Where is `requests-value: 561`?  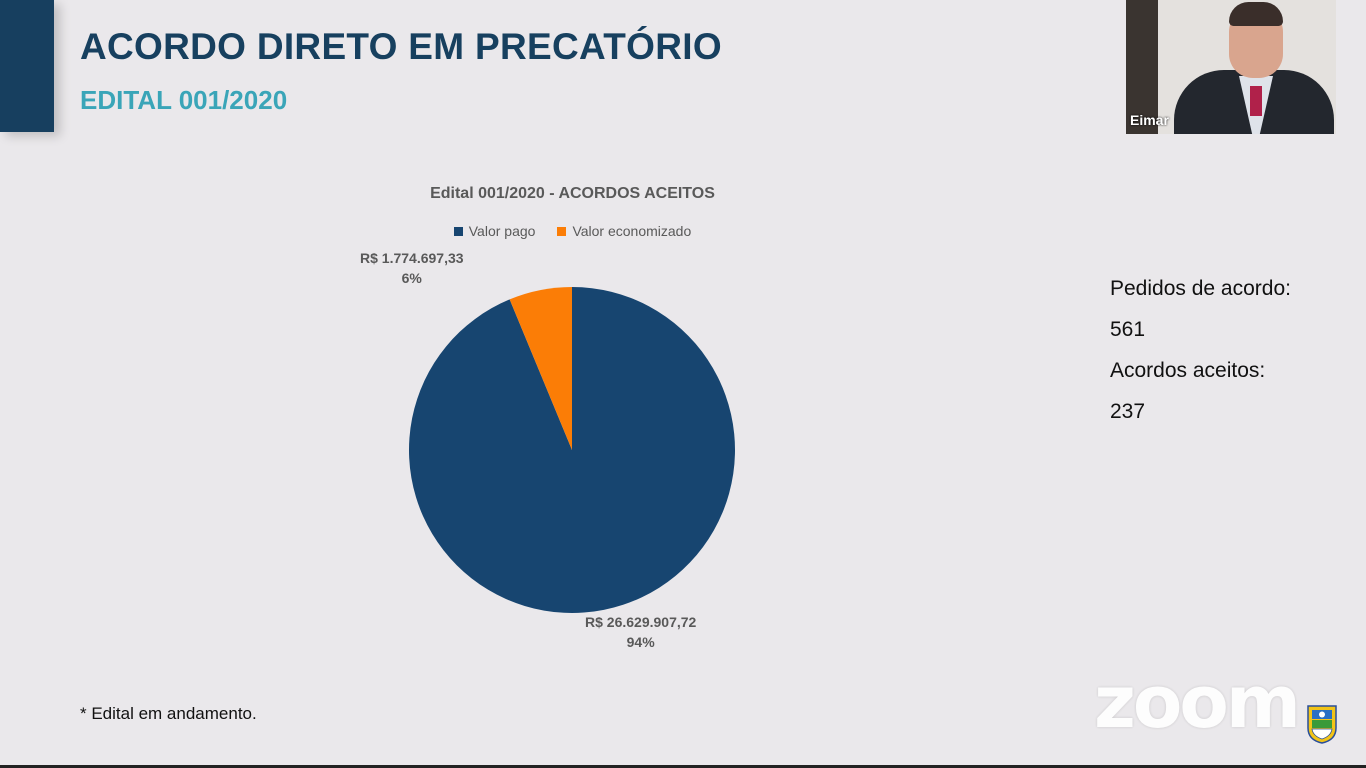 requests-value: 561 is located at coordinates (1128, 329).